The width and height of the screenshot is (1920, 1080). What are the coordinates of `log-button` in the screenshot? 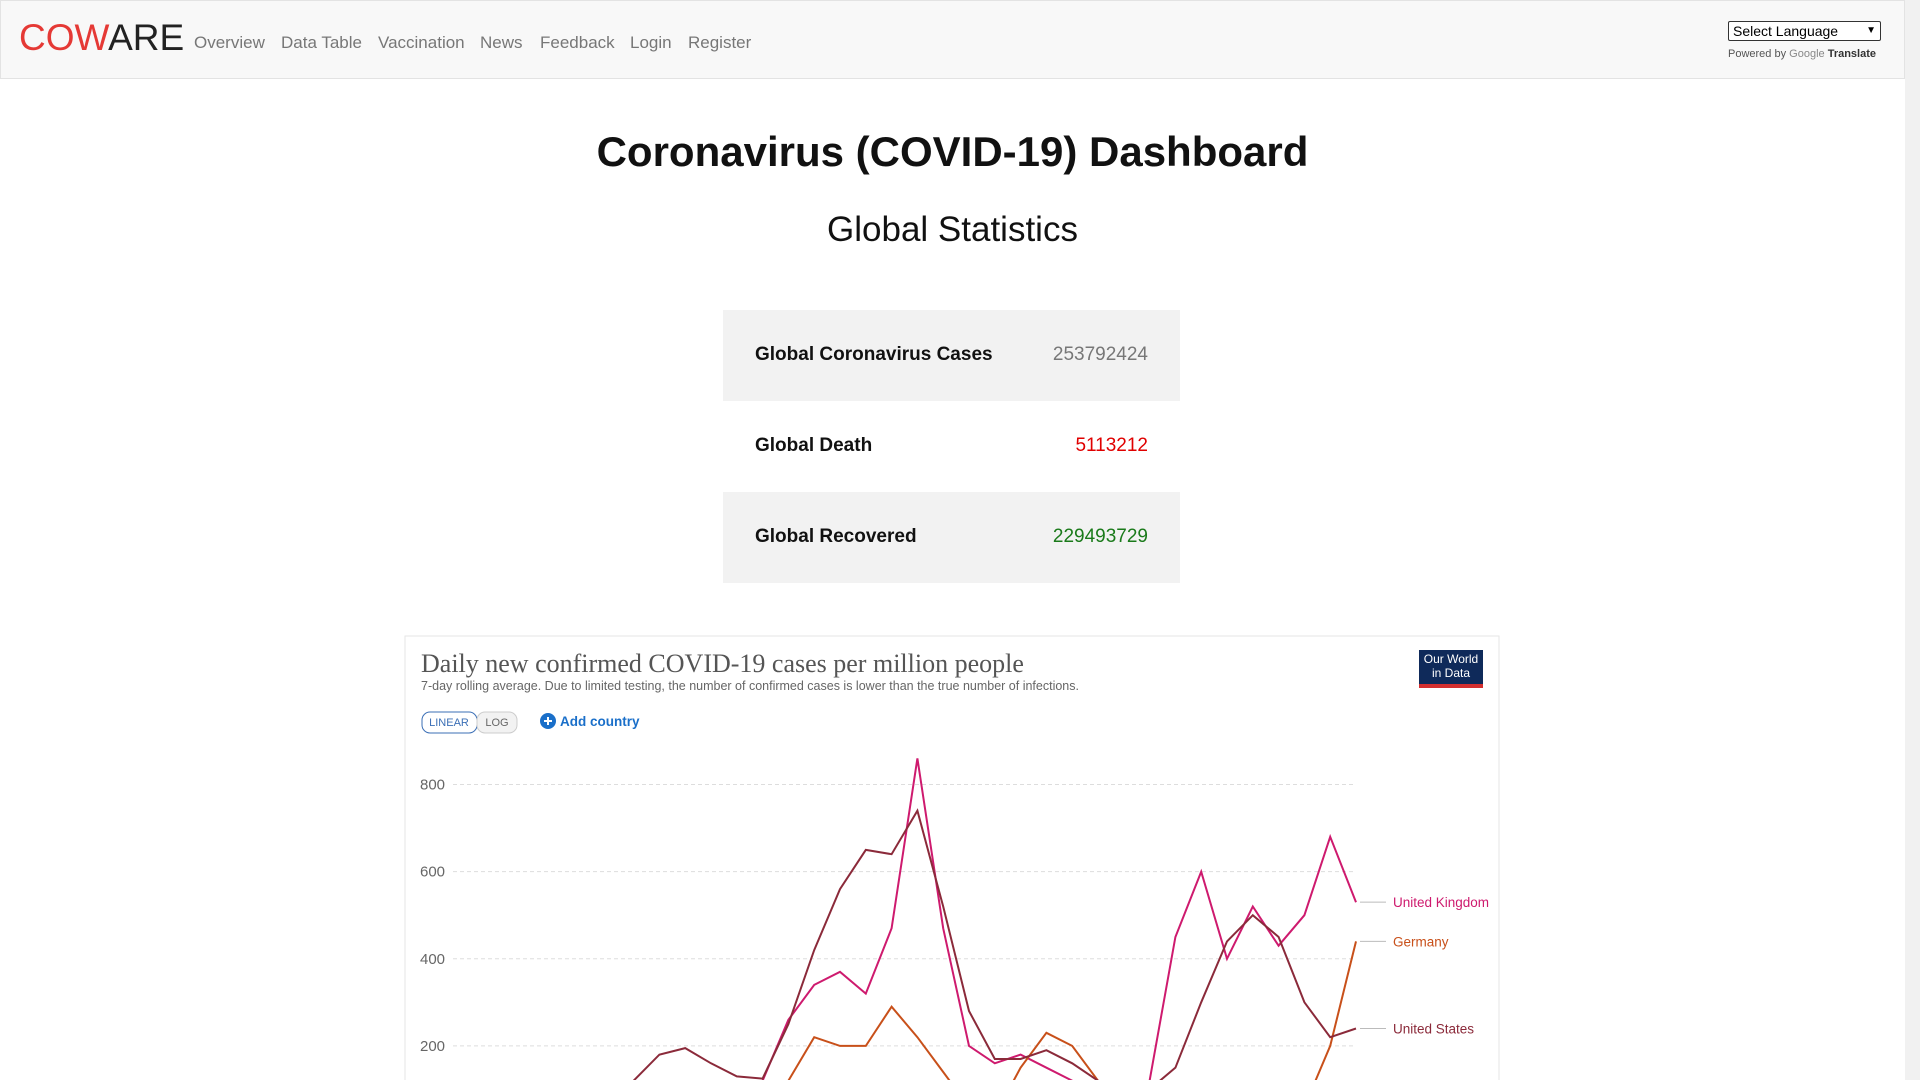 It's located at (497, 722).